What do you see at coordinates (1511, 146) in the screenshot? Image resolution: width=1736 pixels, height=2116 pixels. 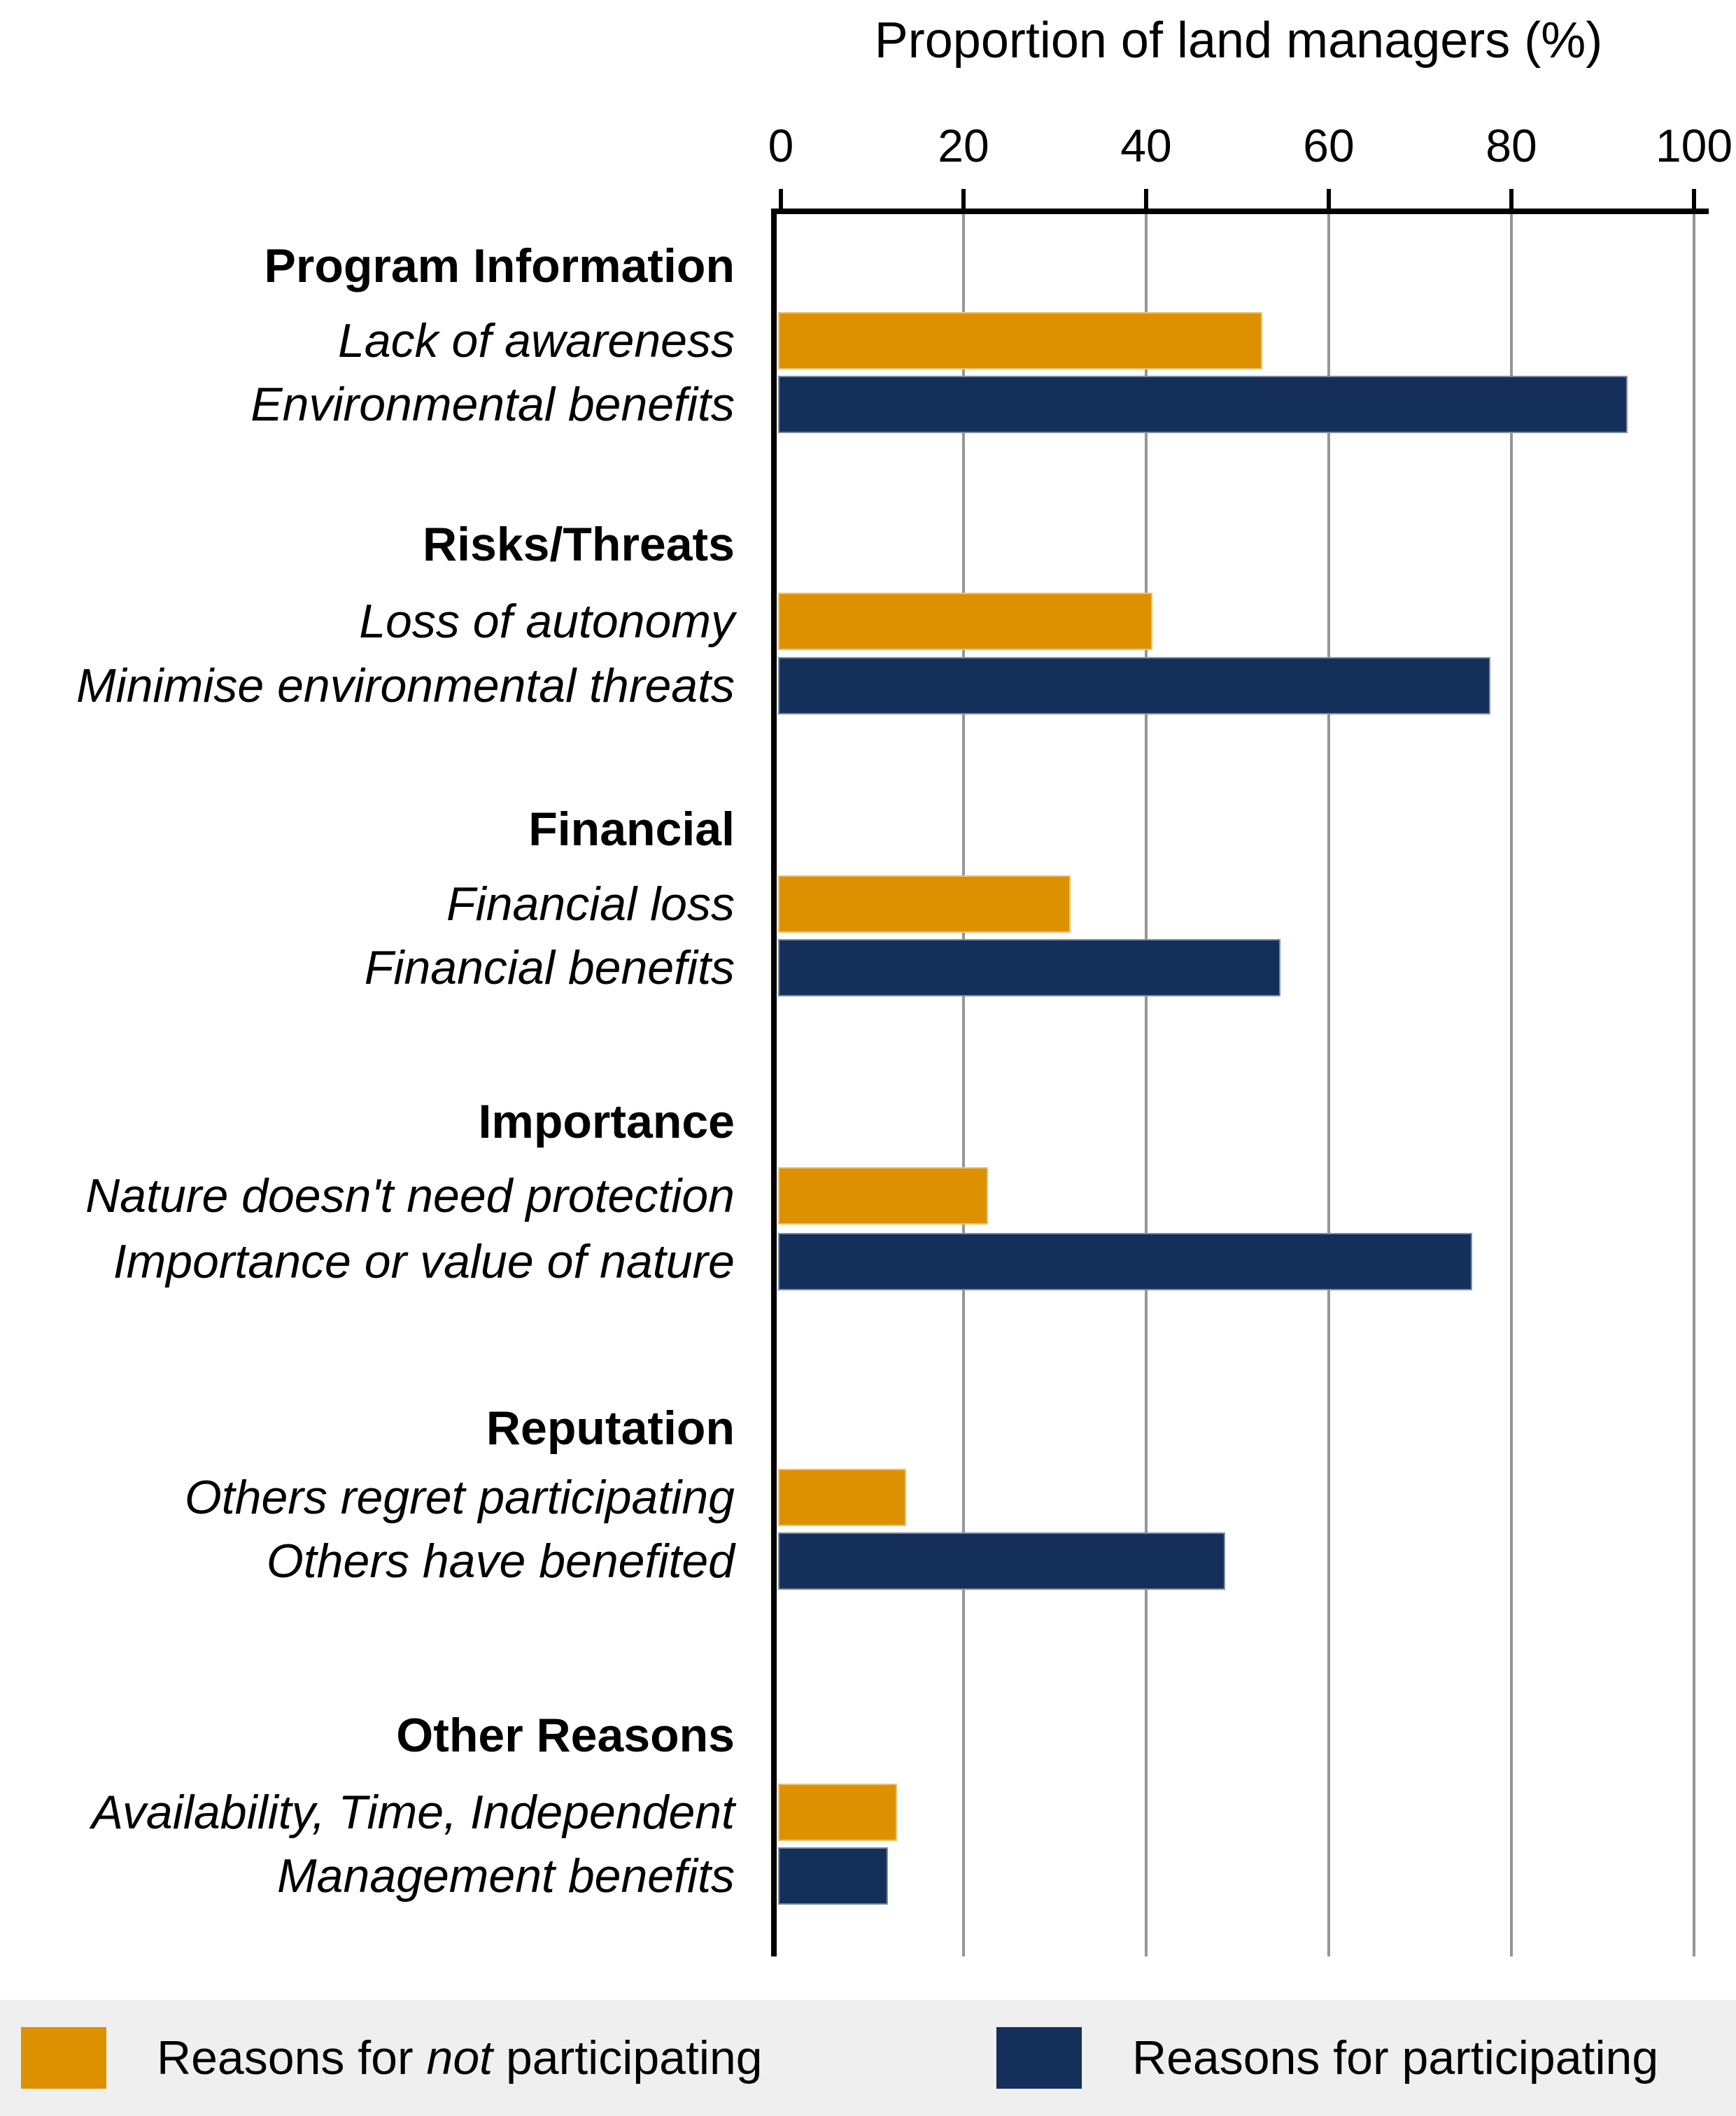 I see `x-tick-label: 80` at bounding box center [1511, 146].